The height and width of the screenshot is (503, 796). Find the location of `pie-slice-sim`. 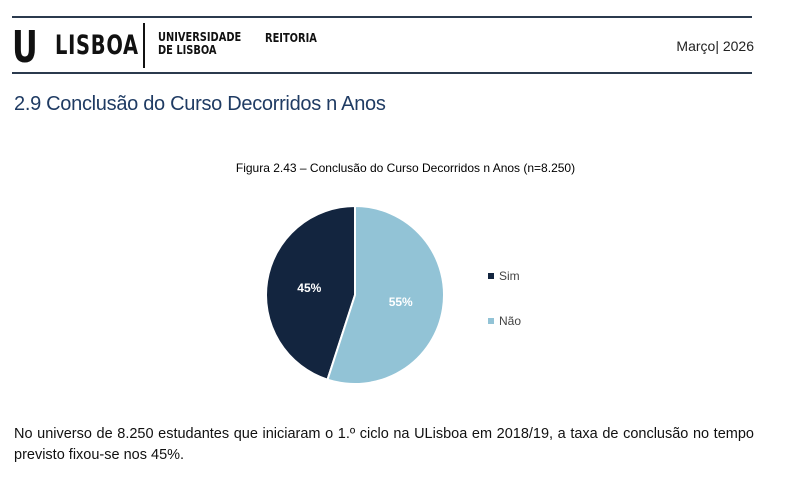

pie-slice-sim is located at coordinates (310, 292).